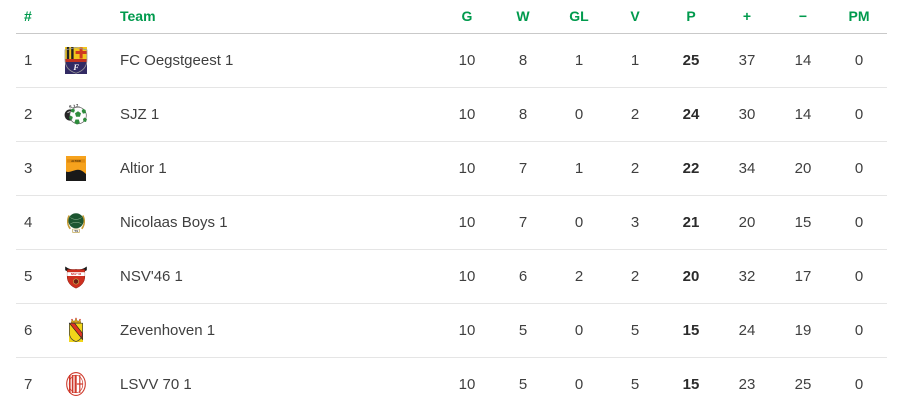 This screenshot has height=415, width=903. Describe the element at coordinates (635, 17) in the screenshot. I see `col-header-losses: V` at that location.